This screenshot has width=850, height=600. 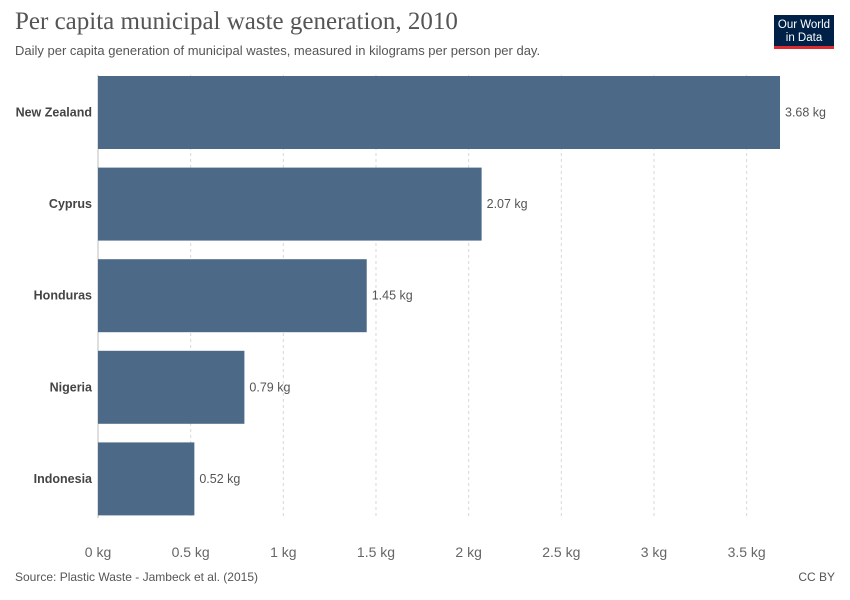 I want to click on x-tick-label: 2 kg, so click(x=468, y=552).